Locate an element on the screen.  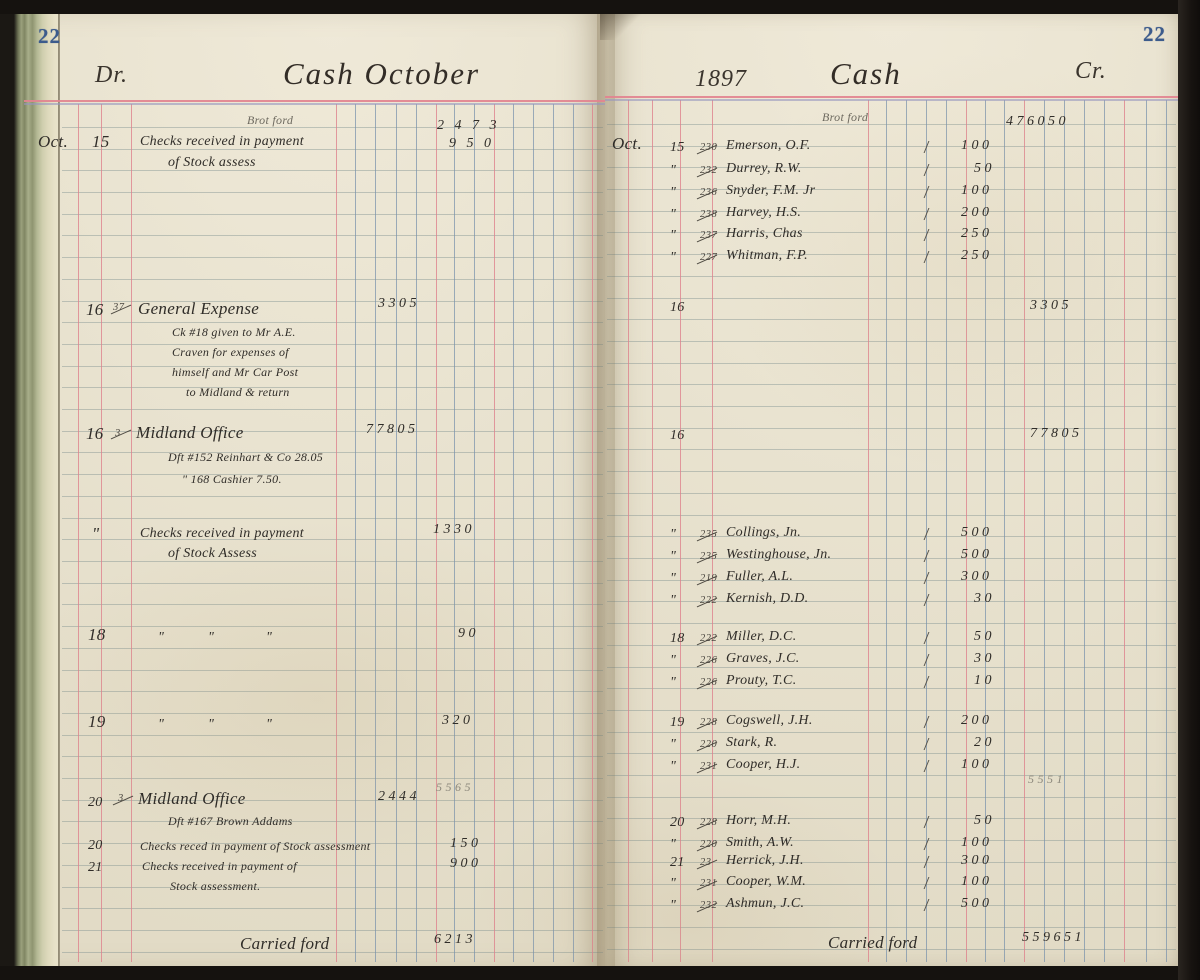
credit-row-name-4: Harris, Chas is located at coordinates (764, 233).